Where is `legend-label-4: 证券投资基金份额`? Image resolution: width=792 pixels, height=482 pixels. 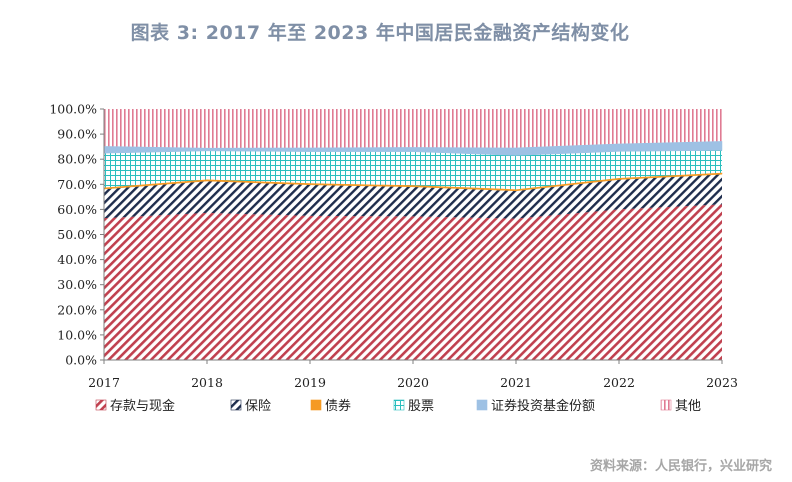
legend-label-4: 证券投资基金份额 is located at coordinates (543, 406).